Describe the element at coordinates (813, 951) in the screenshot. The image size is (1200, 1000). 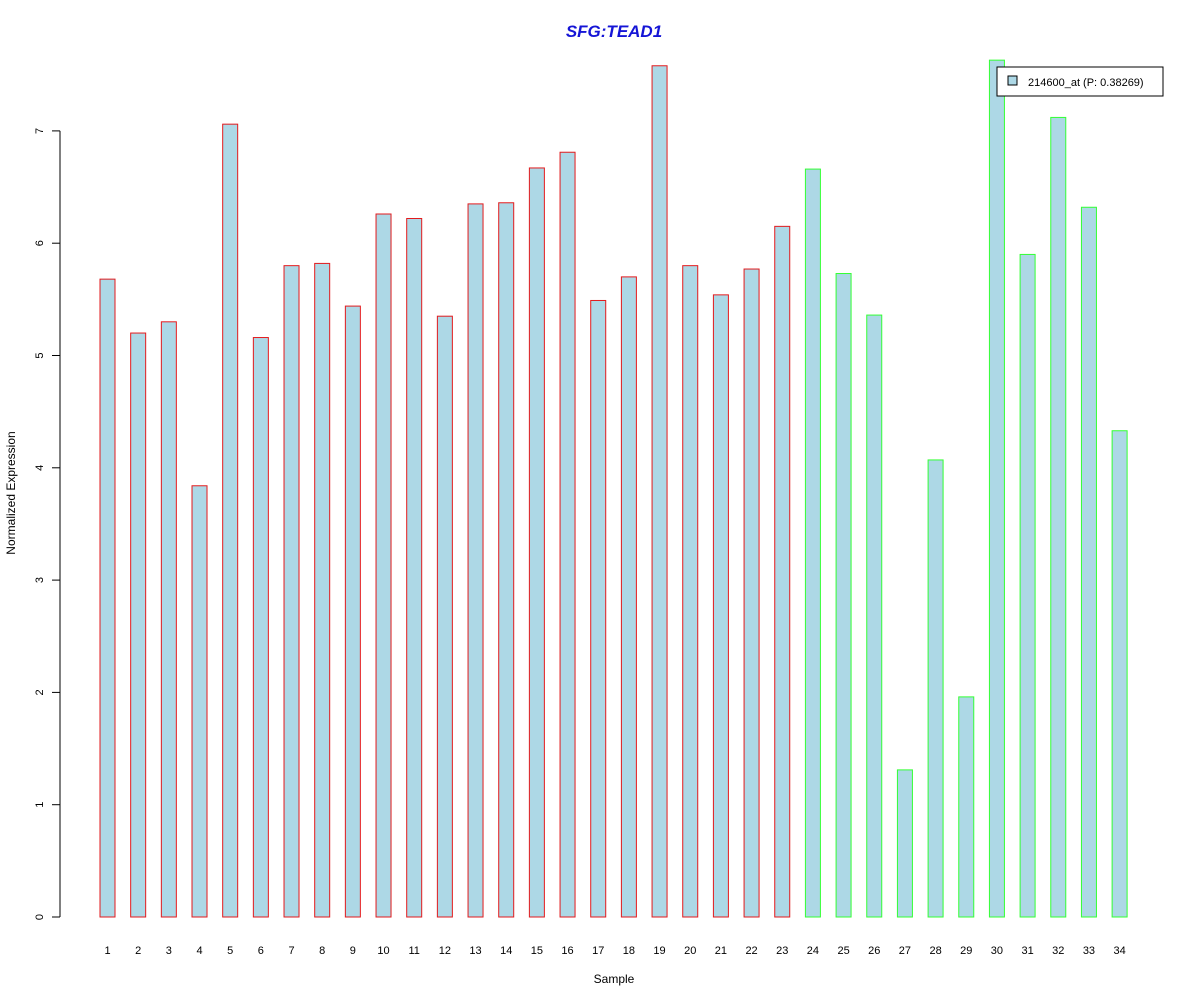
I see `x-tick-label: 24` at that location.